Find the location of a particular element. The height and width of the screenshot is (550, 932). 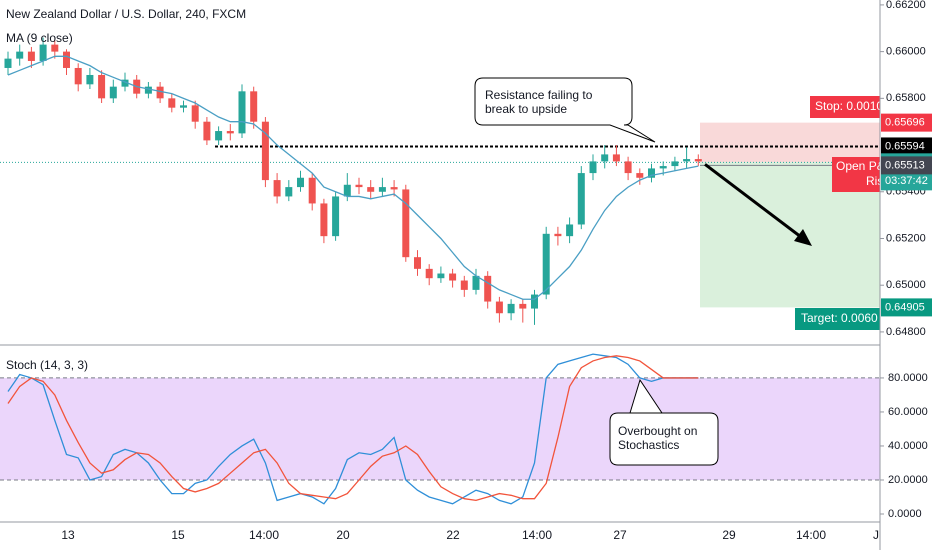

y-tick-label: 0.64800 is located at coordinates (906, 332).